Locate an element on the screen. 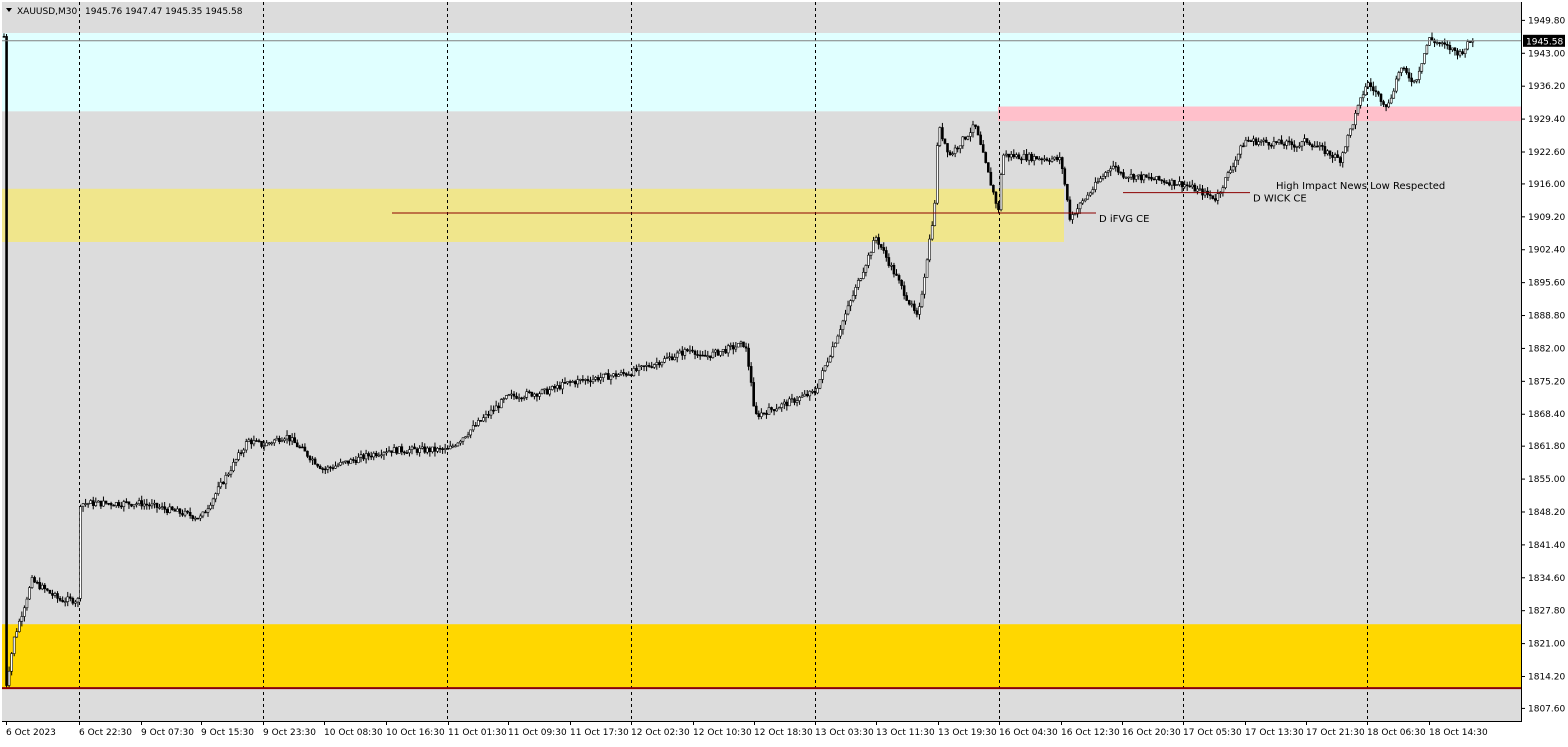 This screenshot has width=1568, height=747. y-tick-label: 1922.60 is located at coordinates (1546, 153).